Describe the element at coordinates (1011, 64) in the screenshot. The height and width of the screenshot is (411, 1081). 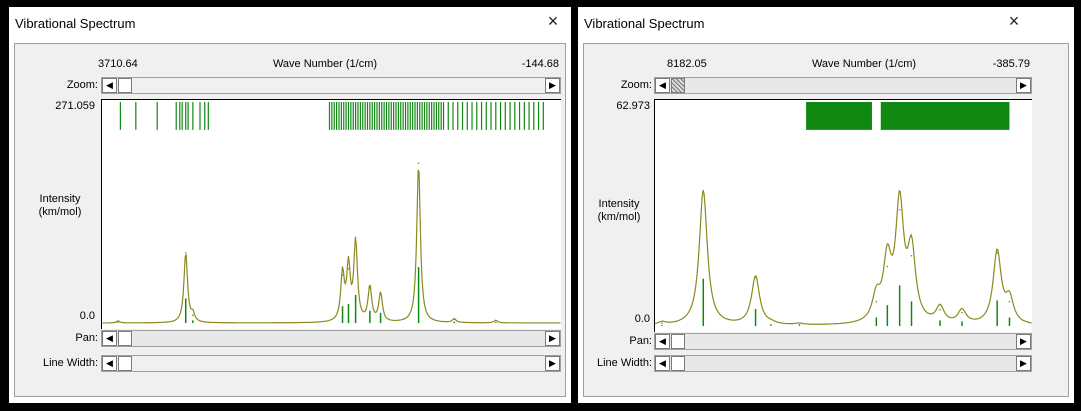
I see `wavenumber-right-value: -385.79` at that location.